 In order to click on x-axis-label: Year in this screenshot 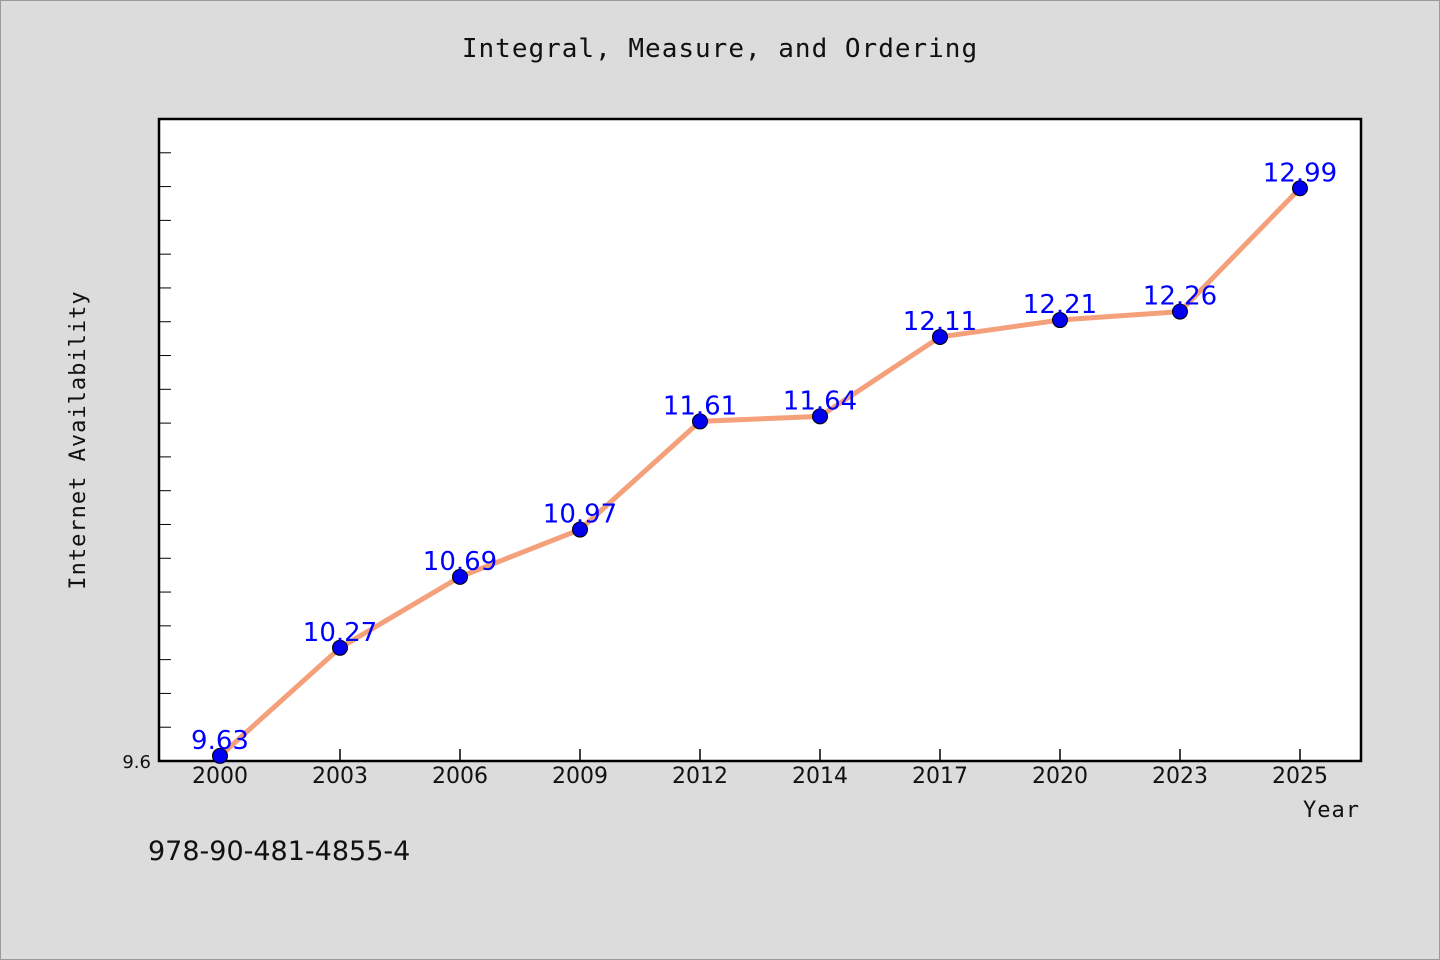, I will do `click(1331, 810)`.